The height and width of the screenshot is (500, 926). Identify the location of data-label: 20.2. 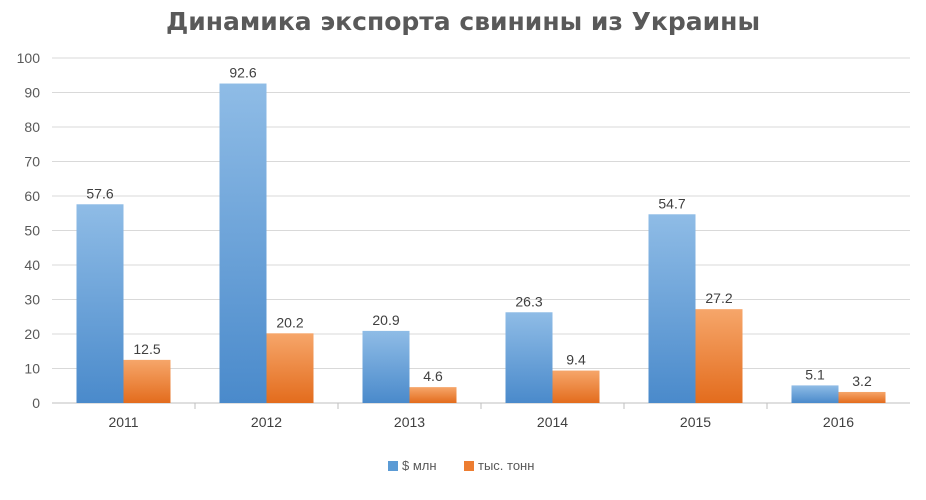
(289, 322).